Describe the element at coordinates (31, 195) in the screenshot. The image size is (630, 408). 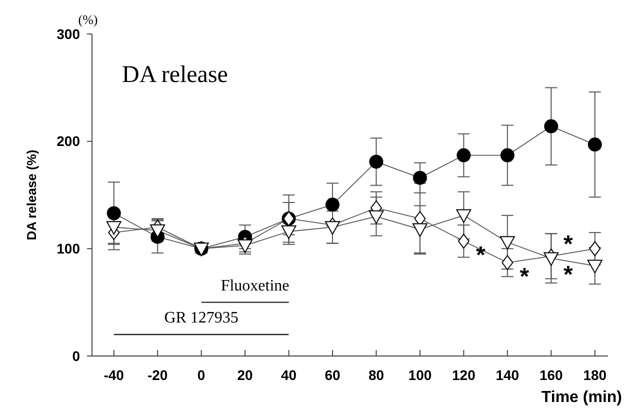
I see `y-axis-title: DA release (%)` at that location.